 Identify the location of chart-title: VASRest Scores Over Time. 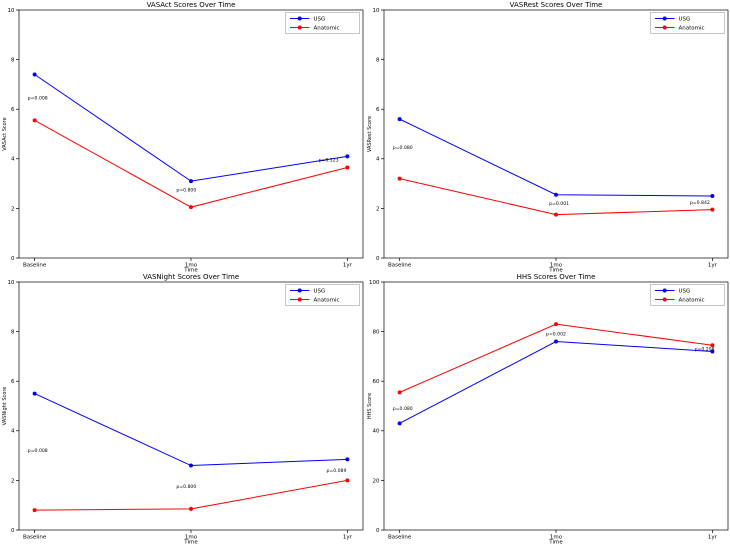
(556, 5).